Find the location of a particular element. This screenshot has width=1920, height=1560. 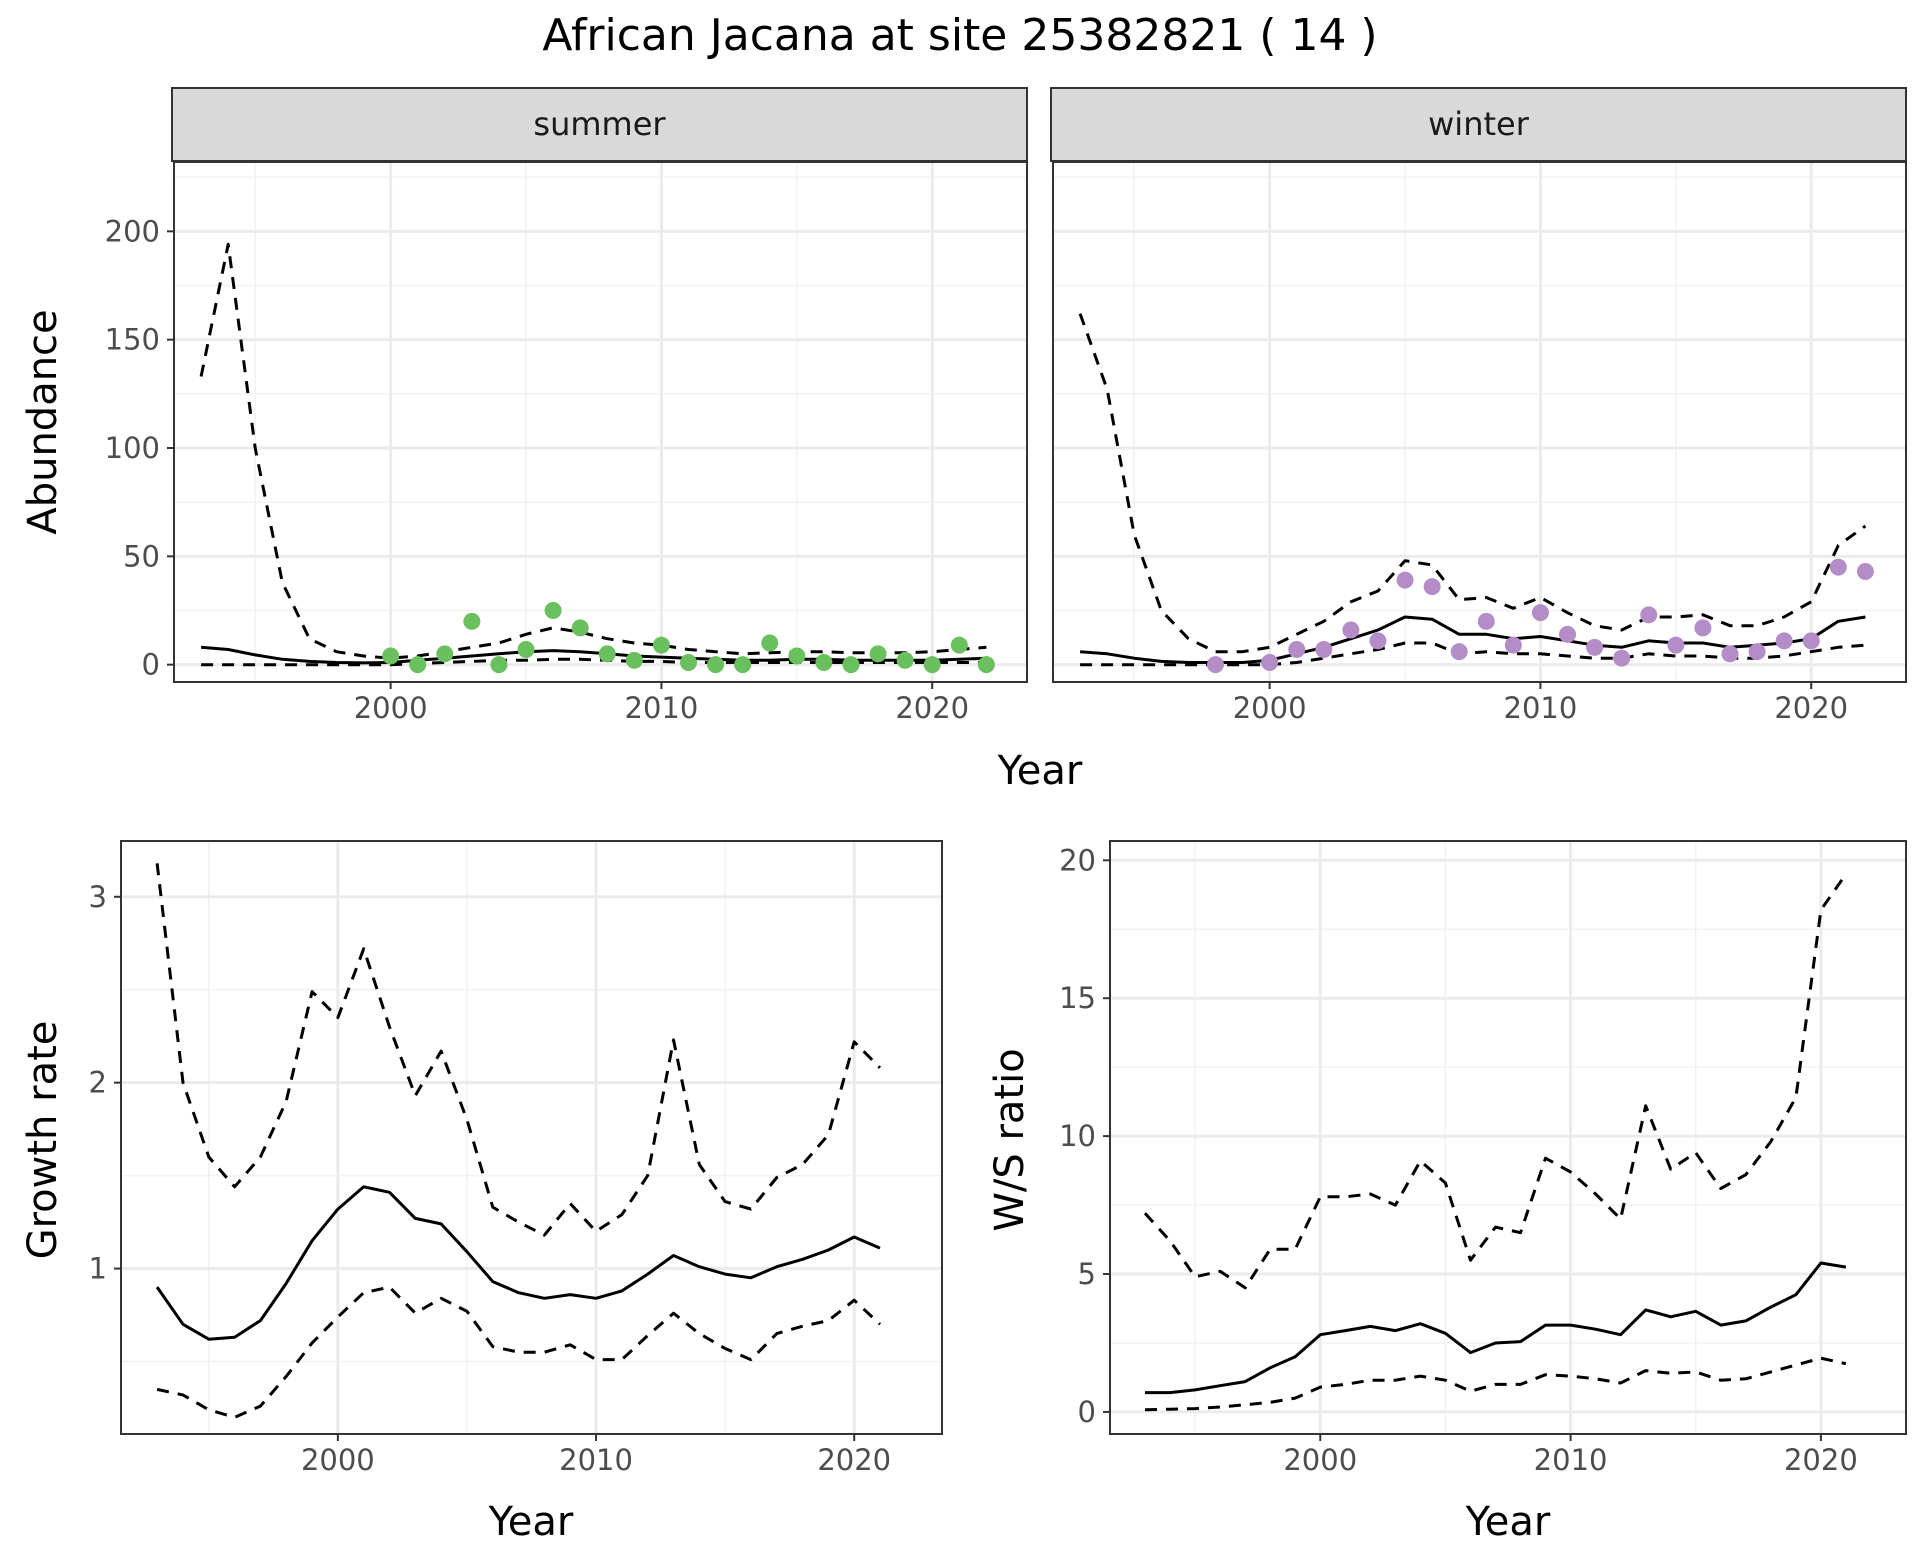

strip-winter: winter is located at coordinates (1478, 124).